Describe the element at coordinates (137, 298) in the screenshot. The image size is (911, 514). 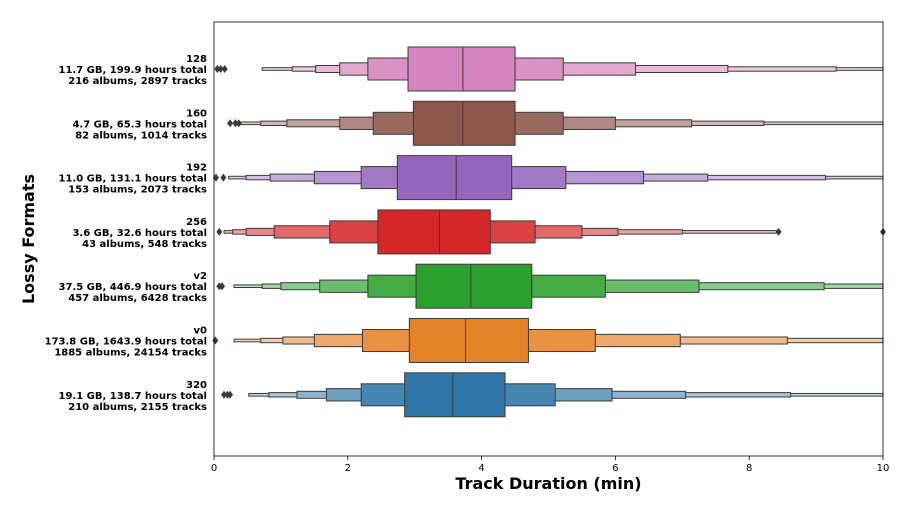
I see `category-count-label: 457 albums, 6428 tracks` at that location.